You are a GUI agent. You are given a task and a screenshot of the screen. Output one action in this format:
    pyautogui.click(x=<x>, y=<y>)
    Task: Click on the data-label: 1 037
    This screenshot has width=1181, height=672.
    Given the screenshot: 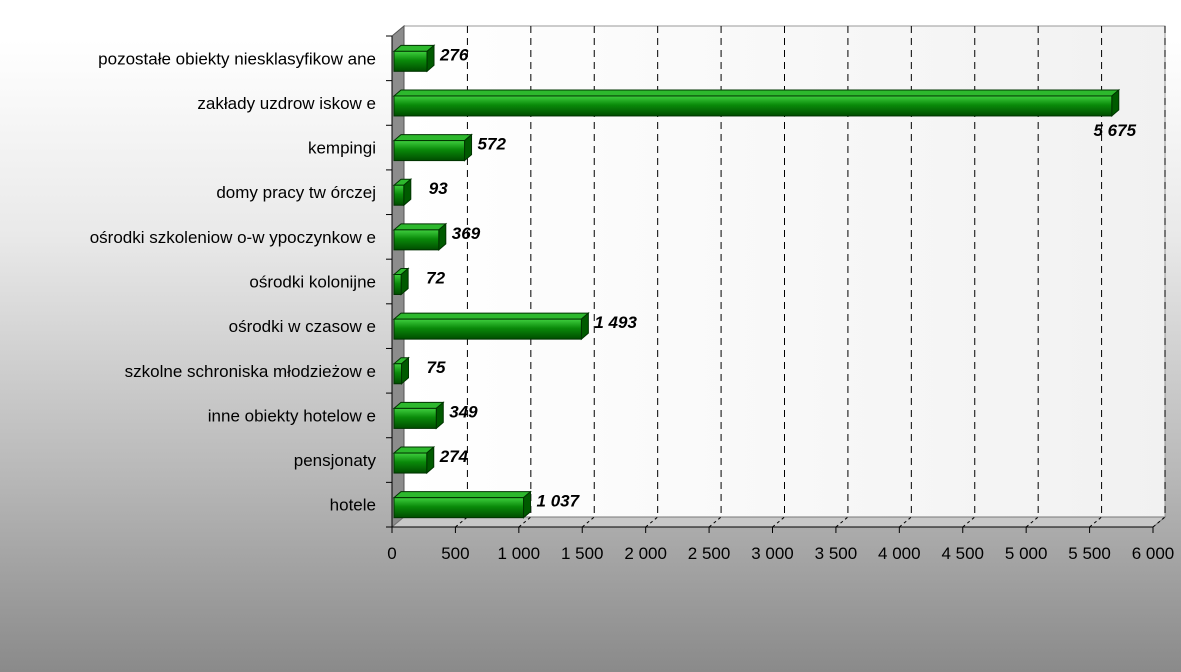 What is the action you would take?
    pyautogui.click(x=559, y=501)
    